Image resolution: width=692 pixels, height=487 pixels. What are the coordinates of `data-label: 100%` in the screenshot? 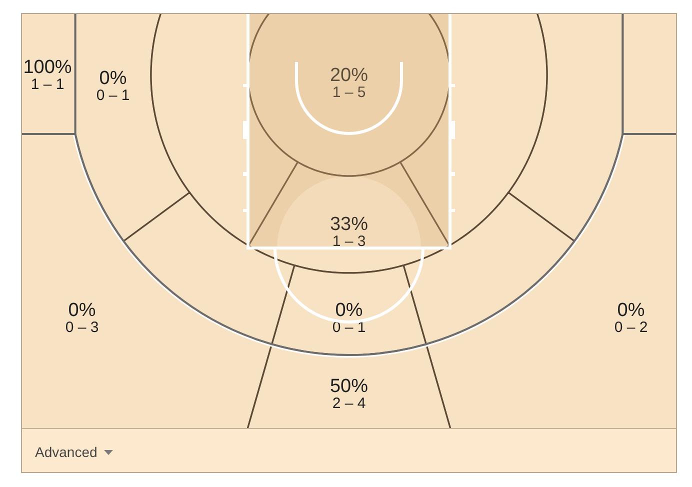 It's located at (47, 67).